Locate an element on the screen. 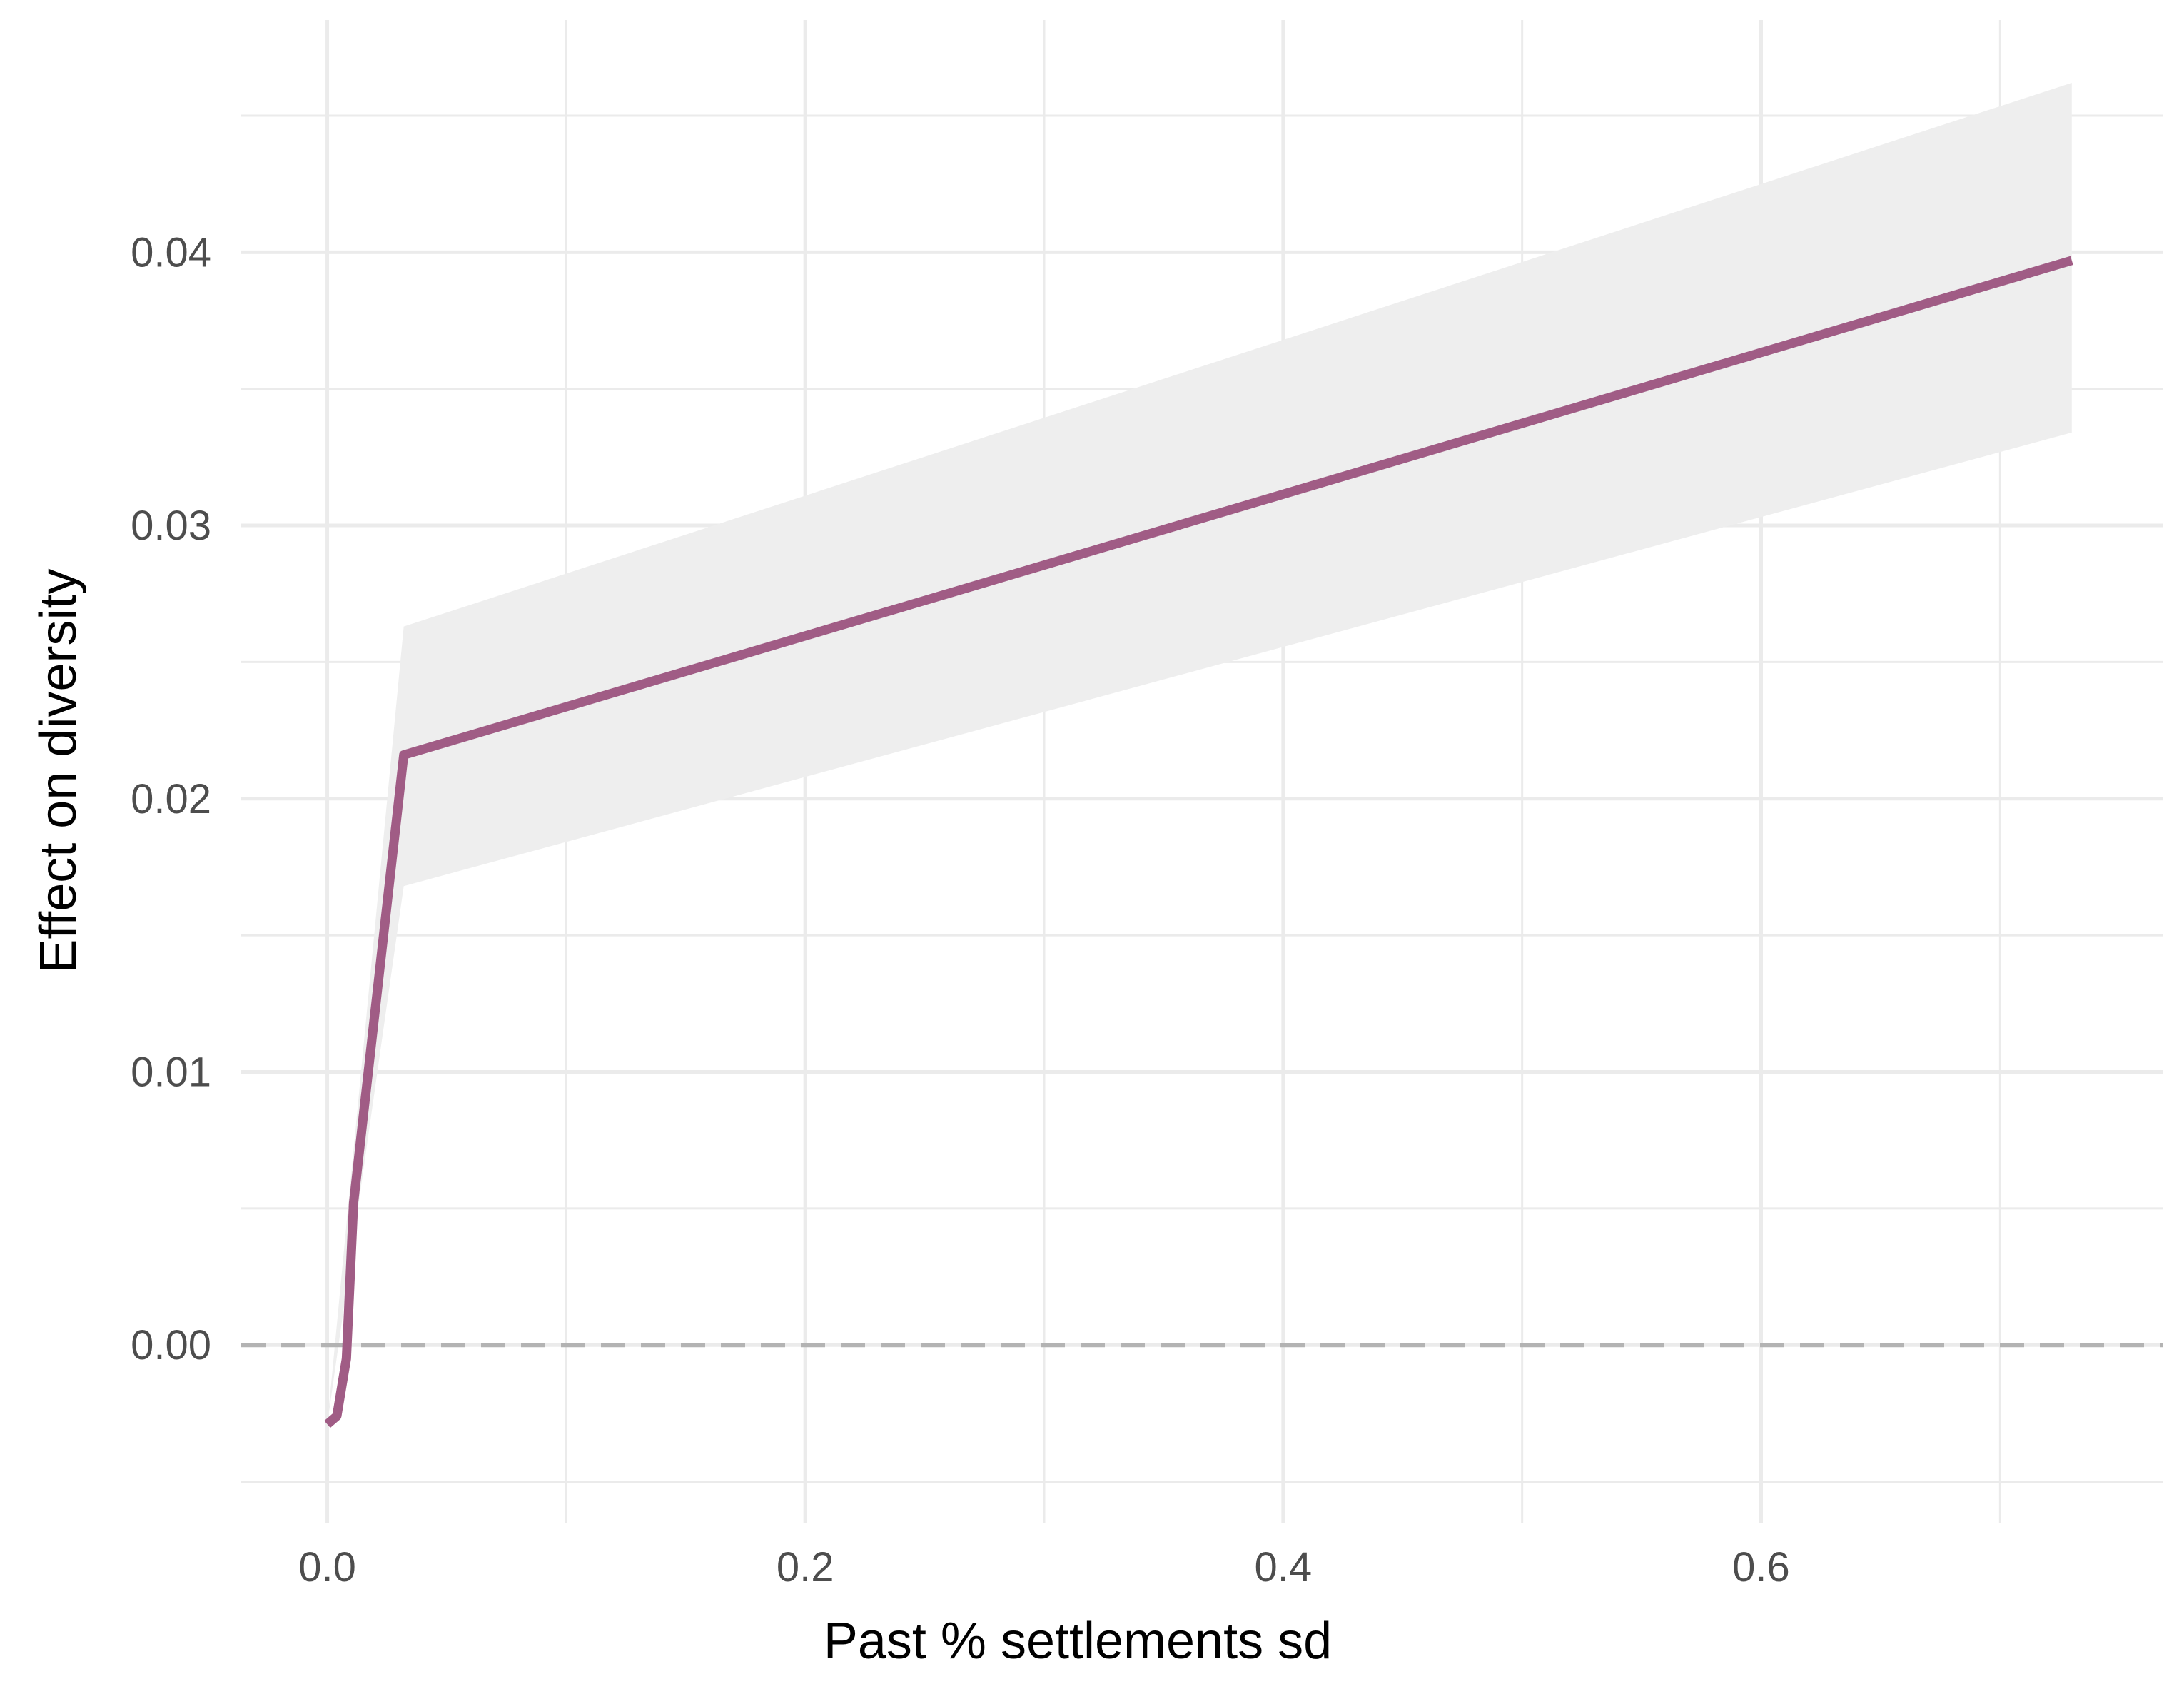 The image size is (2184, 1699). y-tick-label: 0.01 is located at coordinates (171, 1072).